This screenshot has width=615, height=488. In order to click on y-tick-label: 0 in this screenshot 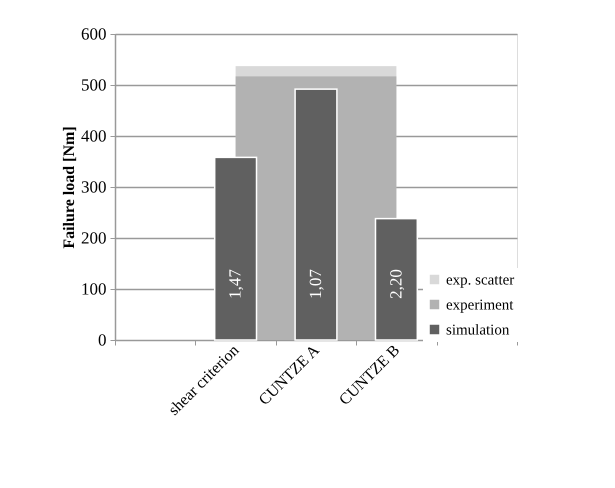, I will do `click(102, 340)`.